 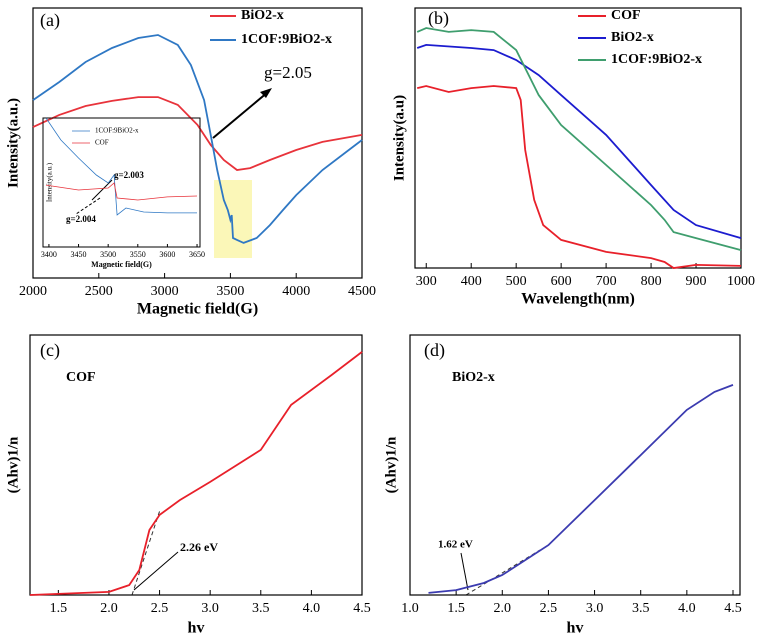 What do you see at coordinates (455, 545) in the screenshot?
I see `annotation: 1.62 eV` at bounding box center [455, 545].